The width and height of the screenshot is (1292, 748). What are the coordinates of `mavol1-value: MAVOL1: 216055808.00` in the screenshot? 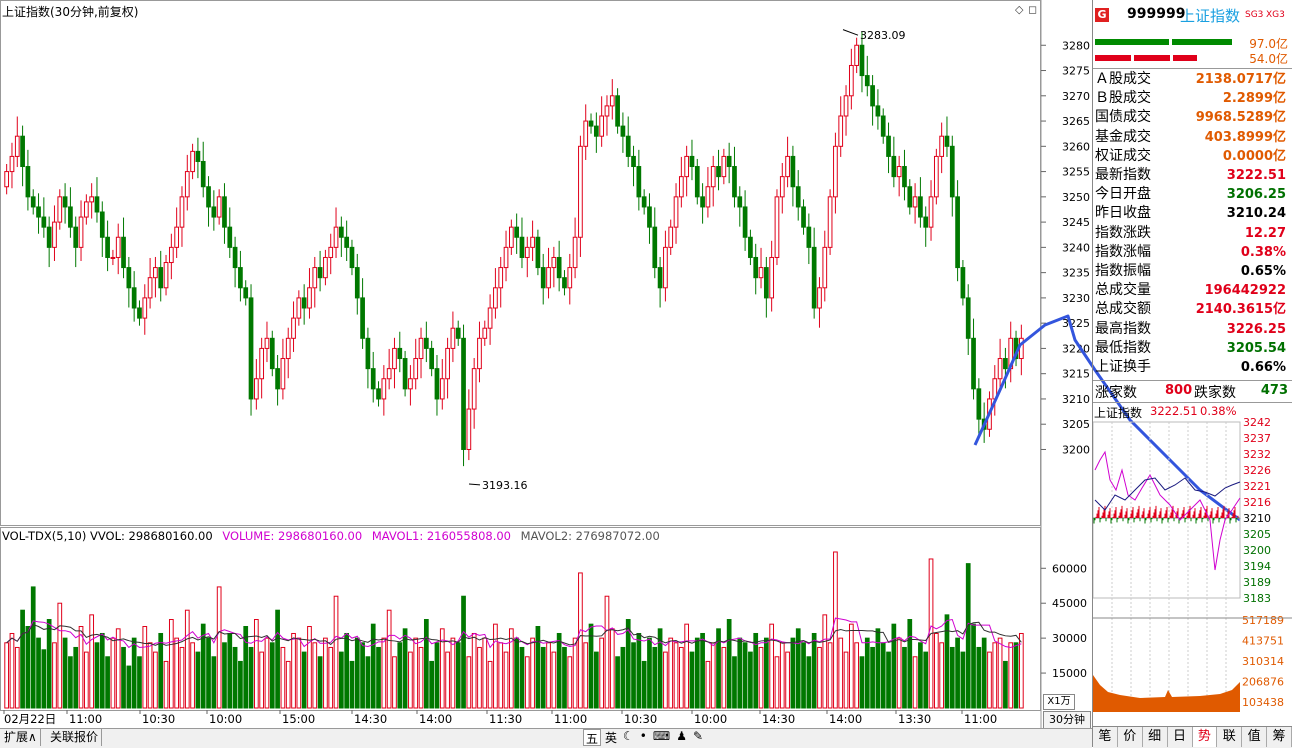 It's located at (441, 536).